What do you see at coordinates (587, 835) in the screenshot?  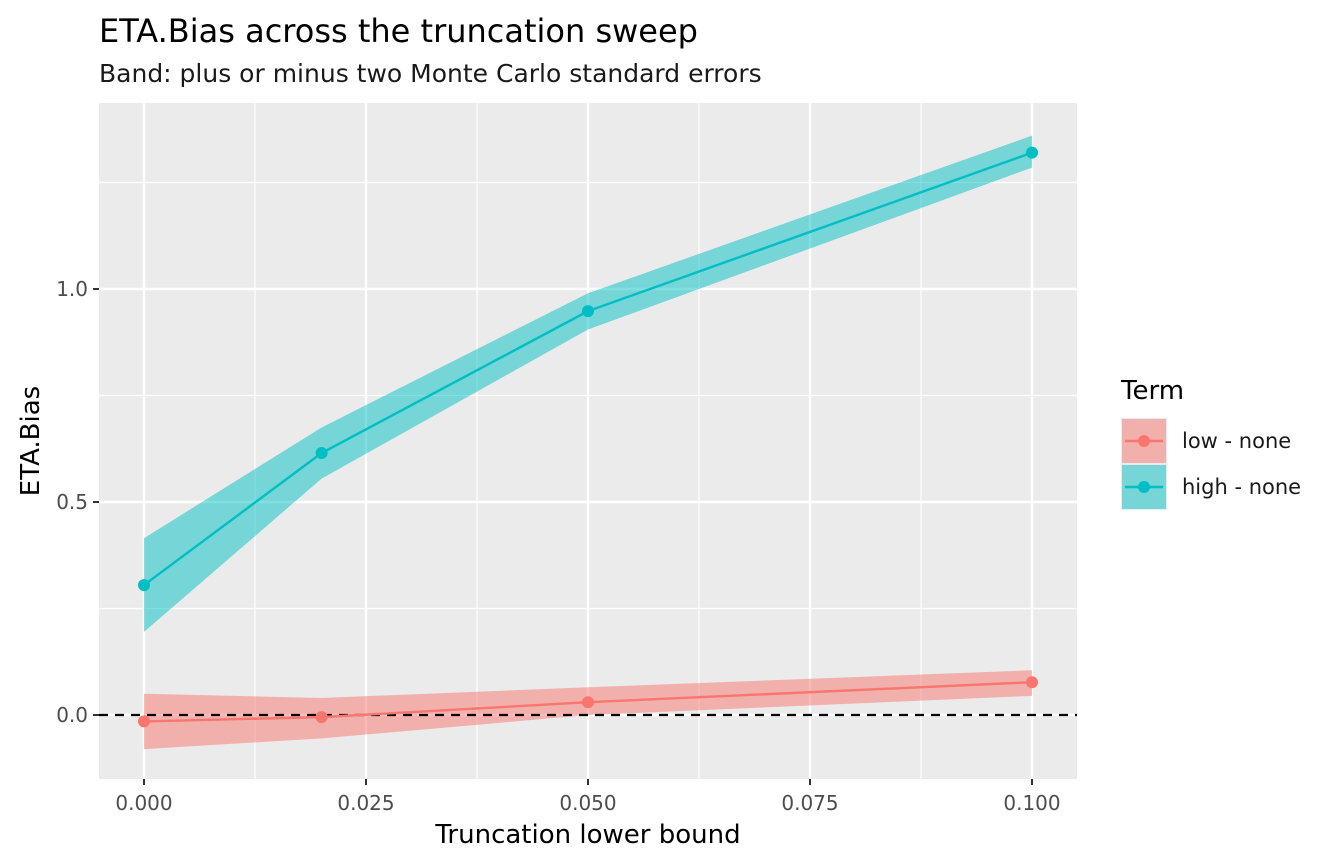 I see `x-axis-title: Truncation lower bound` at bounding box center [587, 835].